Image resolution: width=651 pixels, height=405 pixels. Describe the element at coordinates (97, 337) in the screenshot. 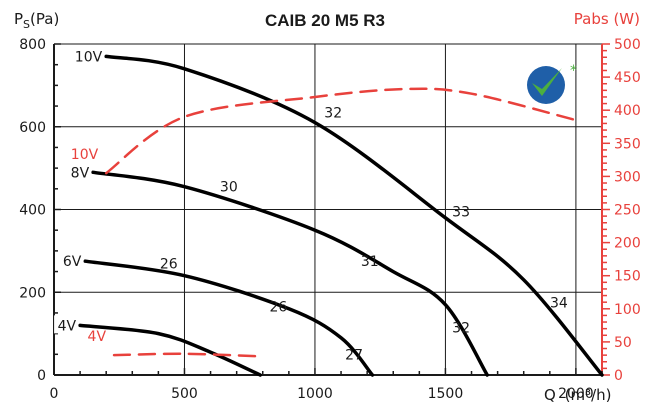

I see `power-curve-label: 4V` at that location.